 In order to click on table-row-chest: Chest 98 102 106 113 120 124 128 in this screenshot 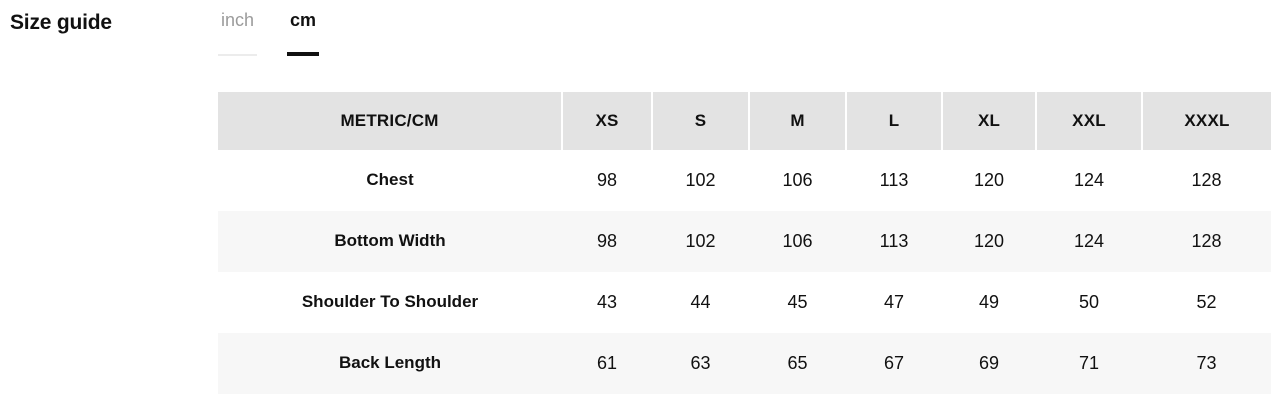, I will do `click(744, 180)`.